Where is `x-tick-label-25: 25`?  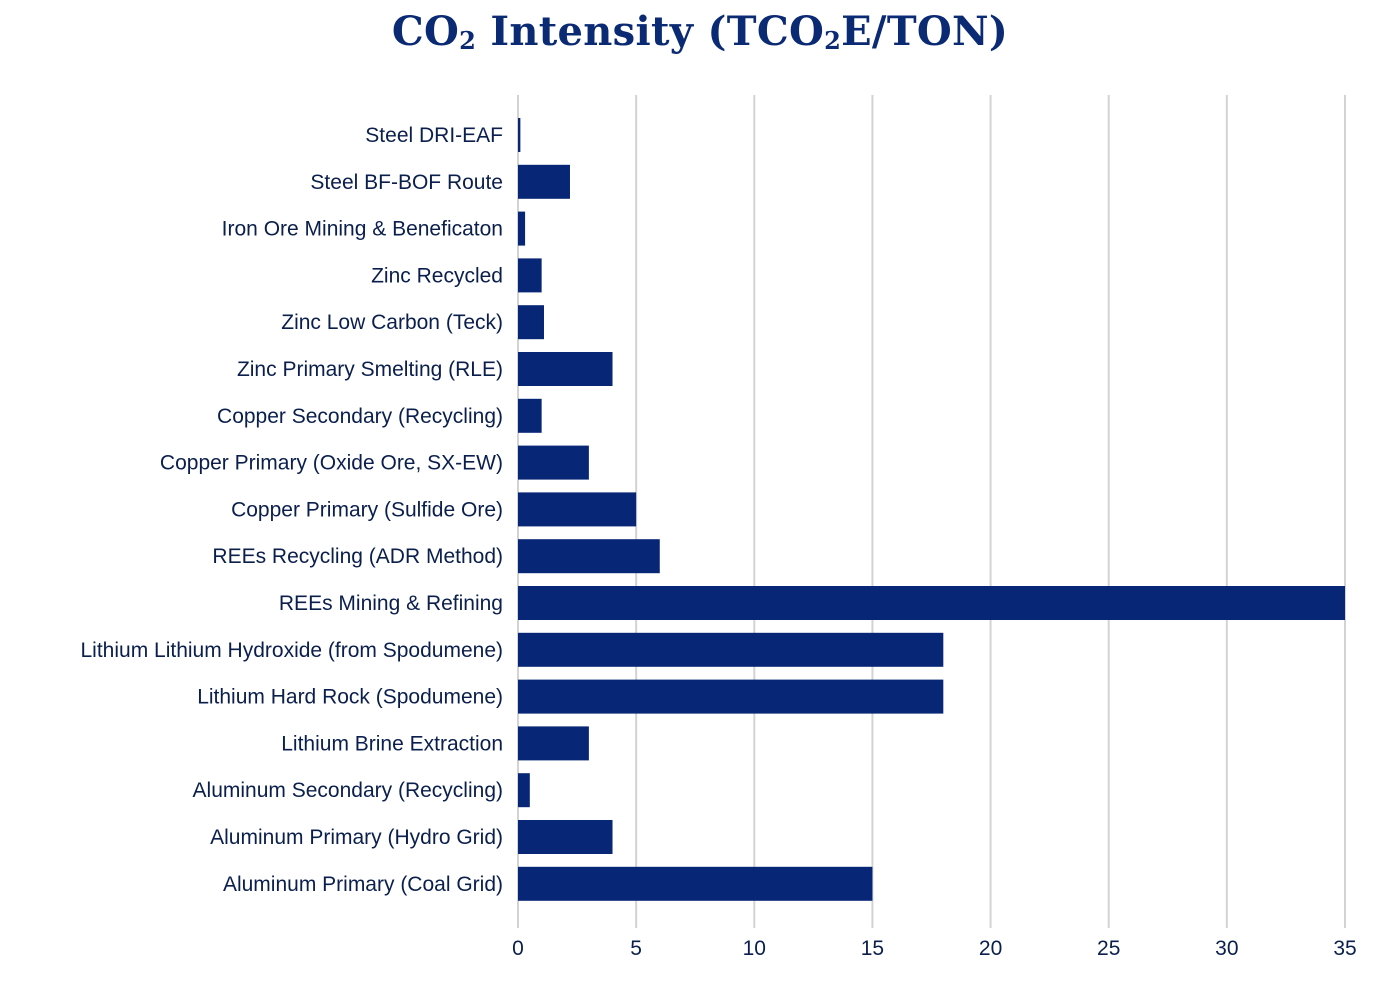
x-tick-label-25: 25 is located at coordinates (1108, 948).